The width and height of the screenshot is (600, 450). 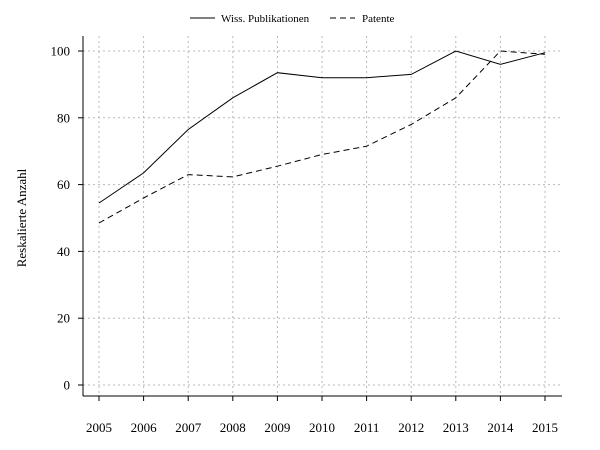 I want to click on x-tick-label: 2010, so click(x=322, y=427).